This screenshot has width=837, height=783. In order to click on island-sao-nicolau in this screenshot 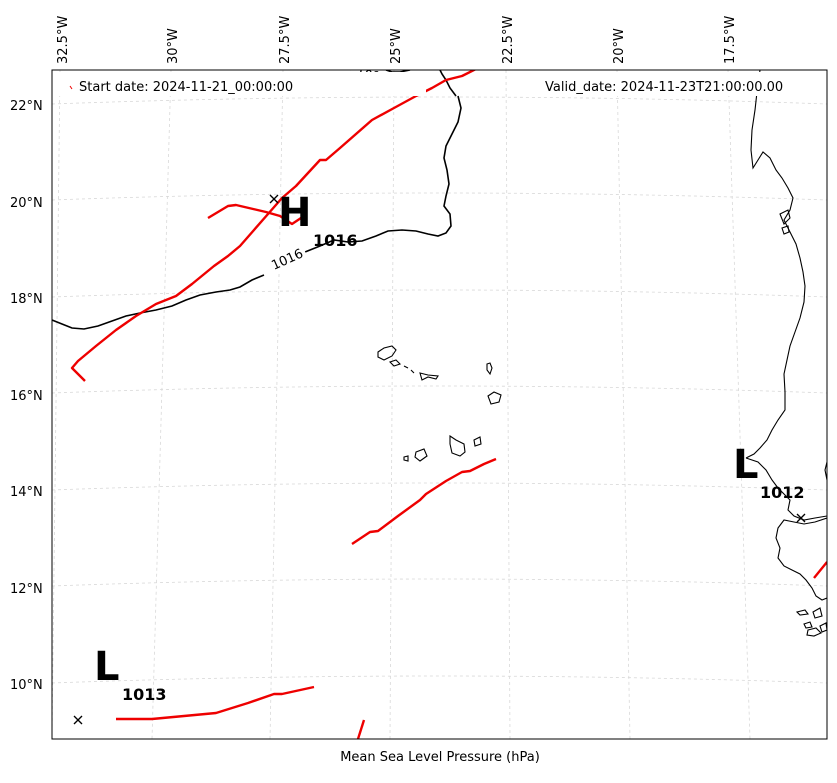, I will do `click(412, 371)`.